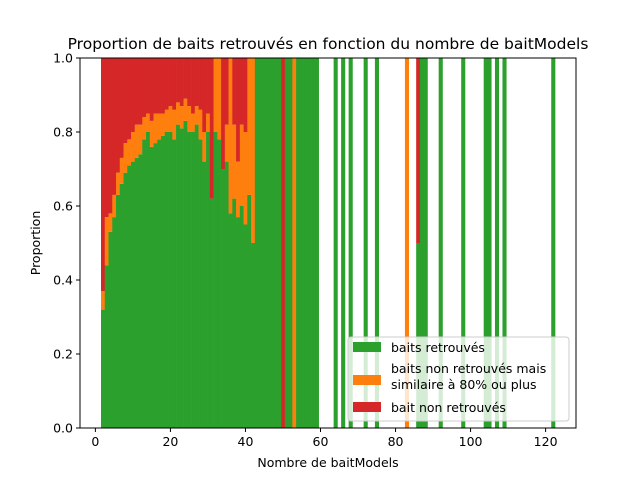  I want to click on y-tick-label: 0.8, so click(63, 132).